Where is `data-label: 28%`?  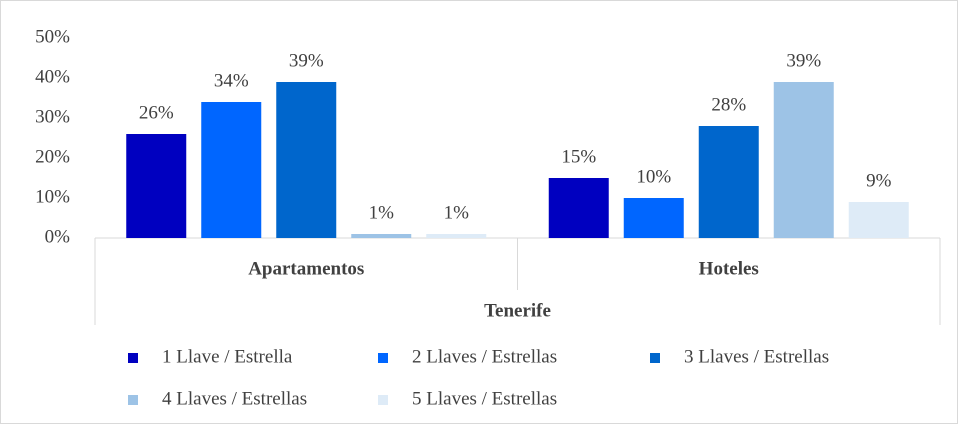 data-label: 28% is located at coordinates (728, 104).